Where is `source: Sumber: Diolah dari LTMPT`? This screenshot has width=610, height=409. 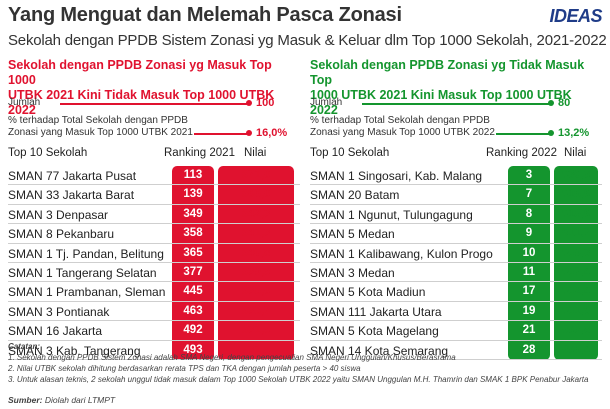
source: Sumber: Diolah dari LTMPT is located at coordinates (61, 400).